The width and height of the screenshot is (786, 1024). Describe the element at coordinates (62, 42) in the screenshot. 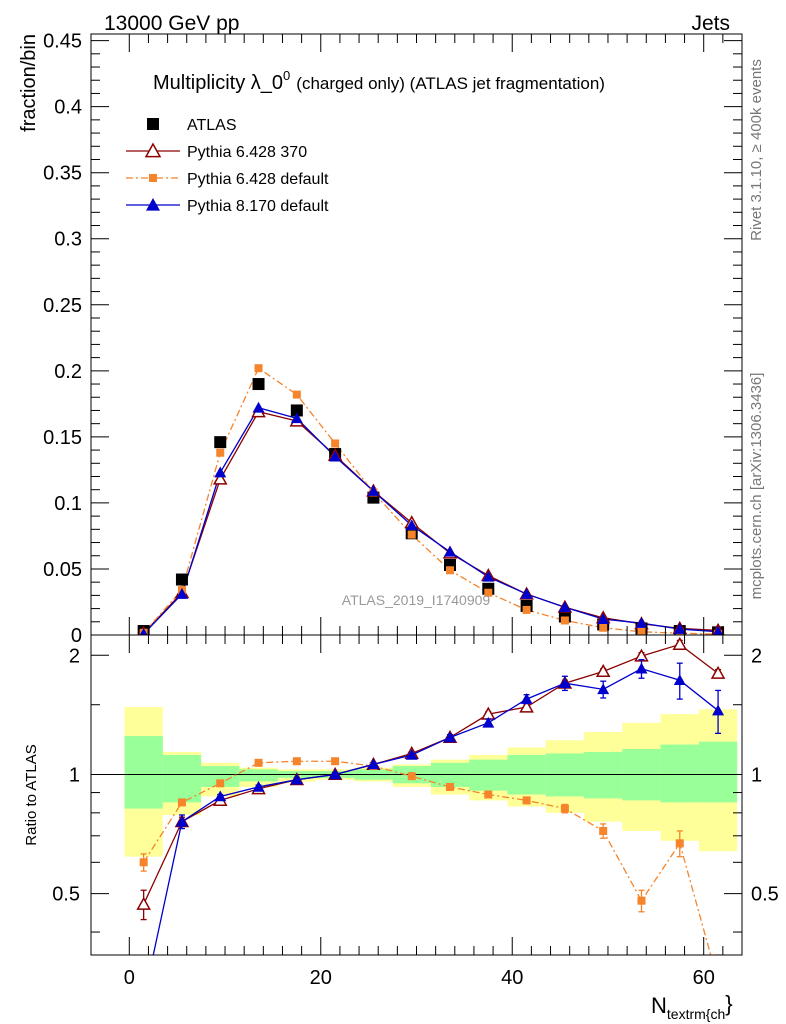

I see `main-ytick-label: 0.45` at that location.